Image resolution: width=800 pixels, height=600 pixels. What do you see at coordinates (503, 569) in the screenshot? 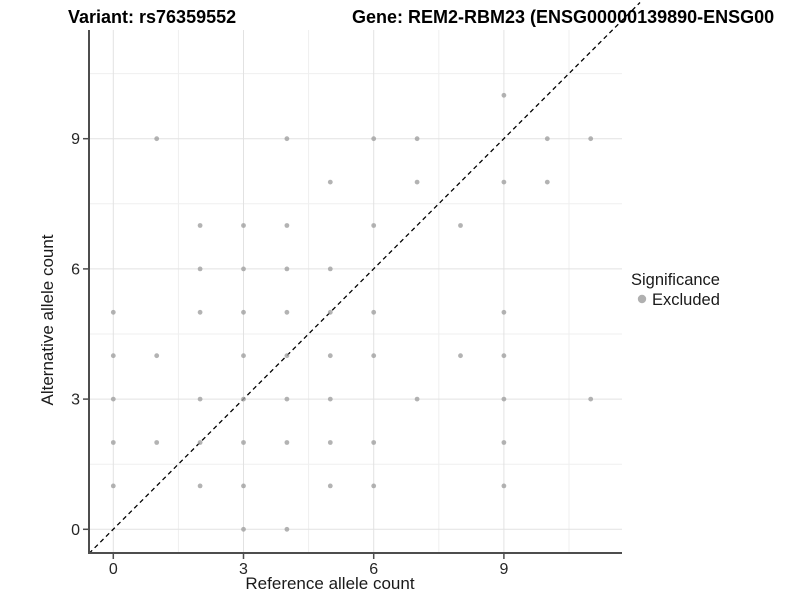
I see `x-tick-label: 9` at bounding box center [503, 569].